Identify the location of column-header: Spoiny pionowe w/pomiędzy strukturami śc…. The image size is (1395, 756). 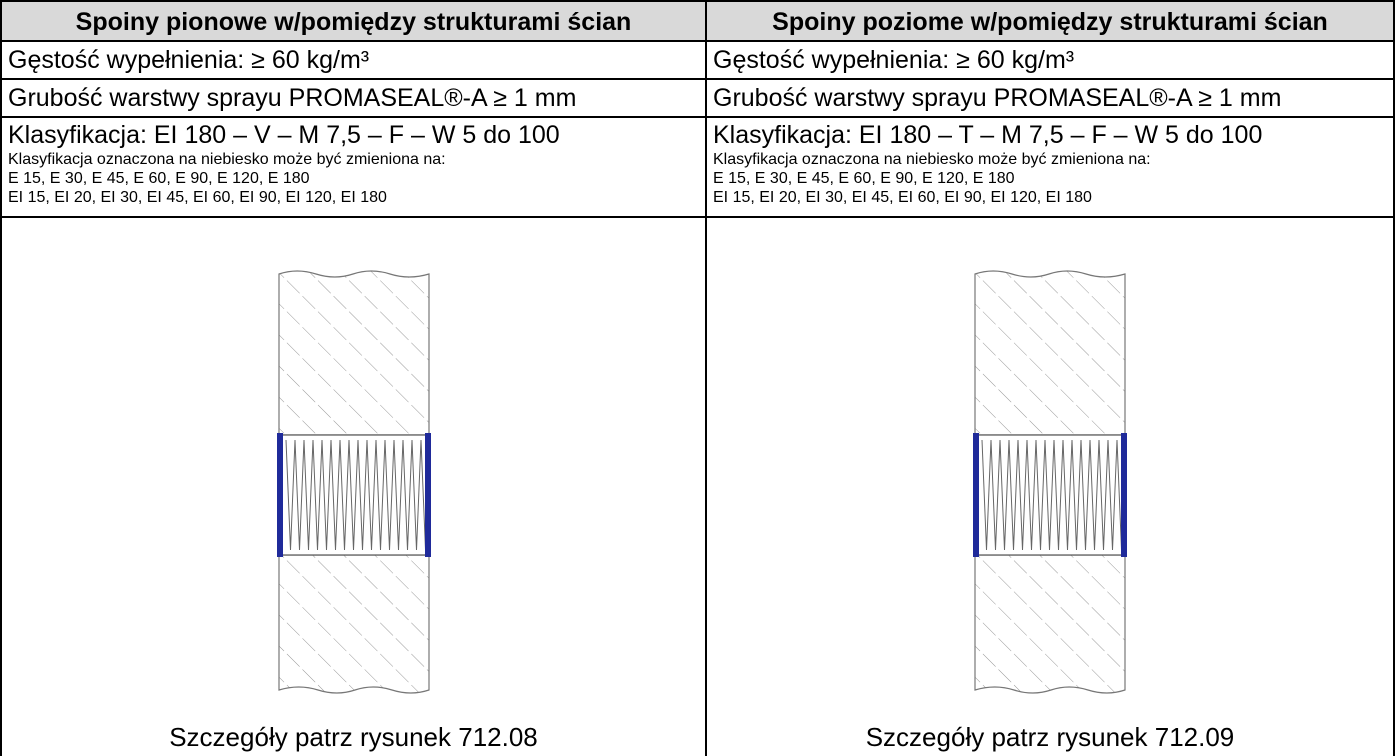
(353, 21).